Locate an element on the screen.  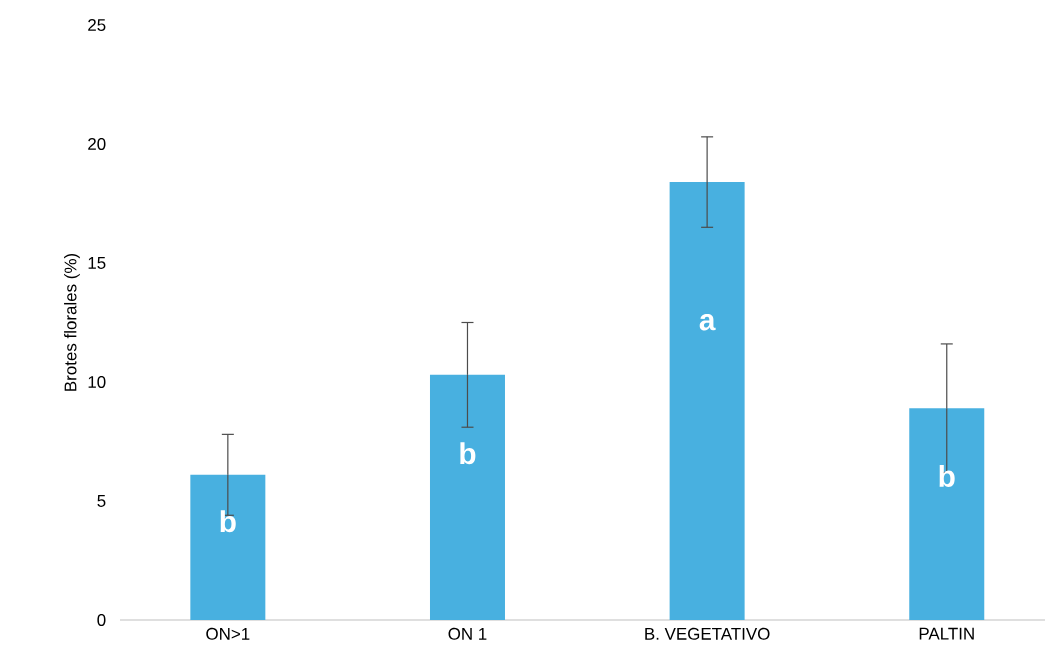
y-tick-label: 5 is located at coordinates (101, 501).